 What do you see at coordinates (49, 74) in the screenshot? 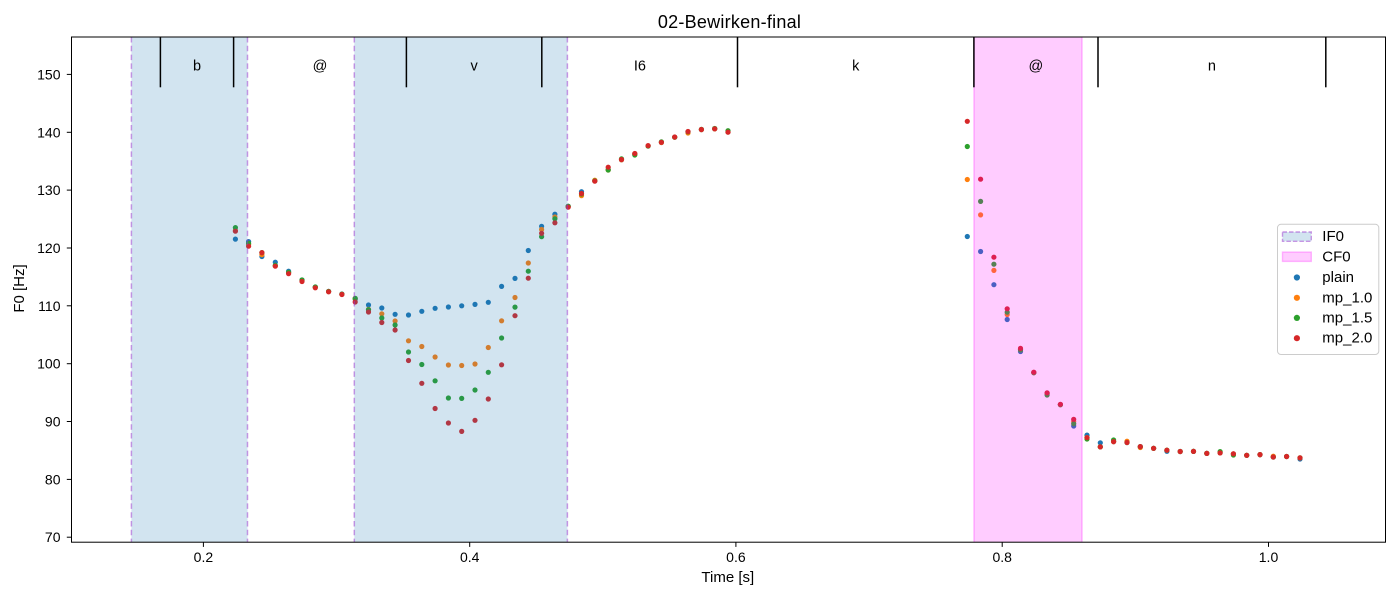
I see `svg-text: 150` at bounding box center [49, 74].